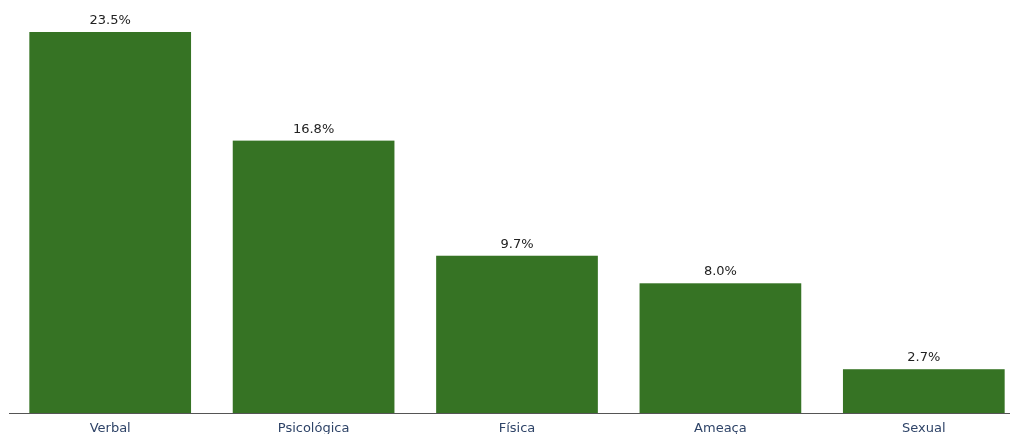 This screenshot has height=434, width=1011. I want to click on data-label: 2.7%, so click(924, 357).